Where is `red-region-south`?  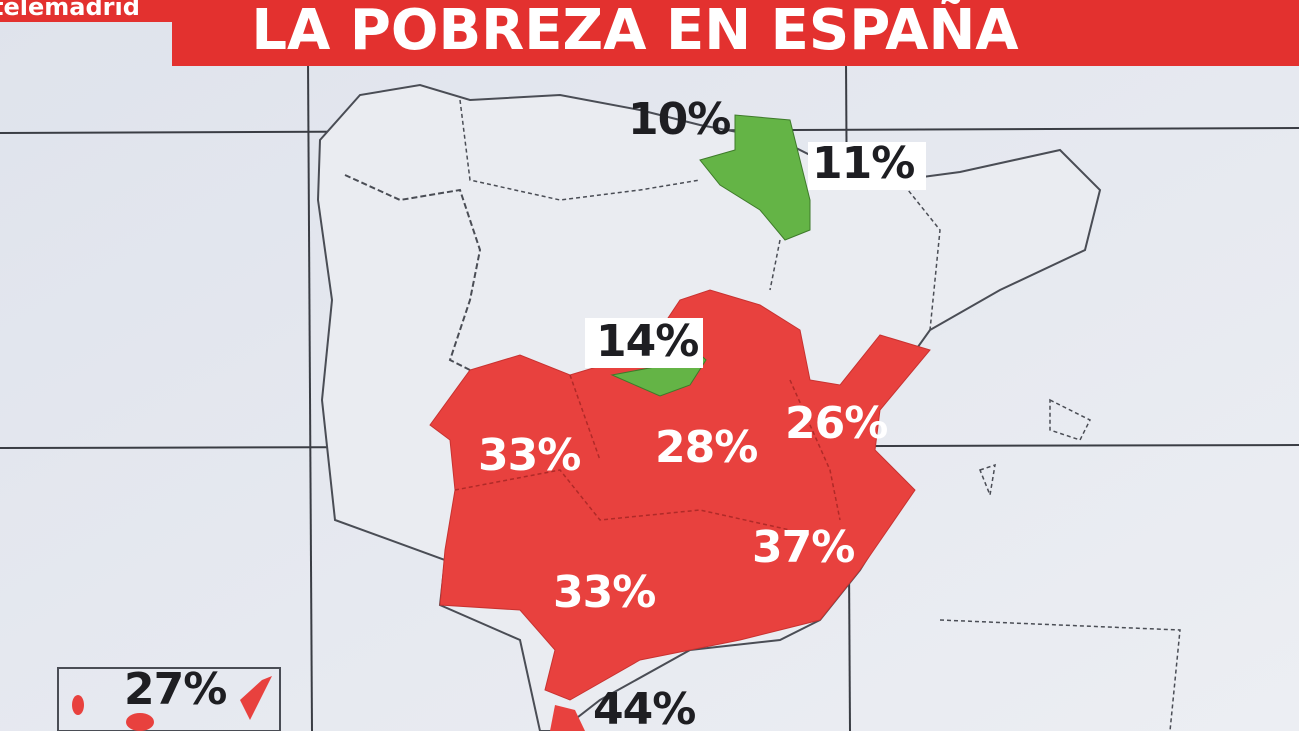 red-region-south is located at coordinates (567, 718).